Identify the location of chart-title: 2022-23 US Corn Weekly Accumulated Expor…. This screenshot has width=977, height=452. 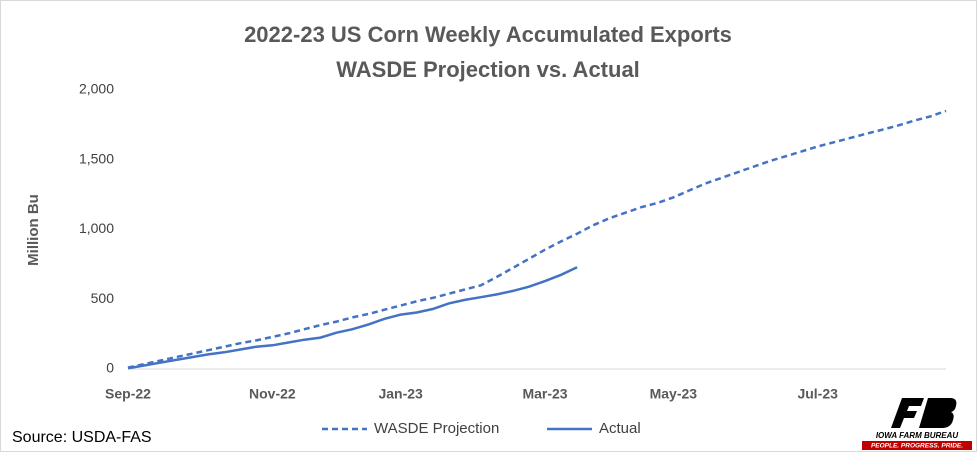
(488, 34).